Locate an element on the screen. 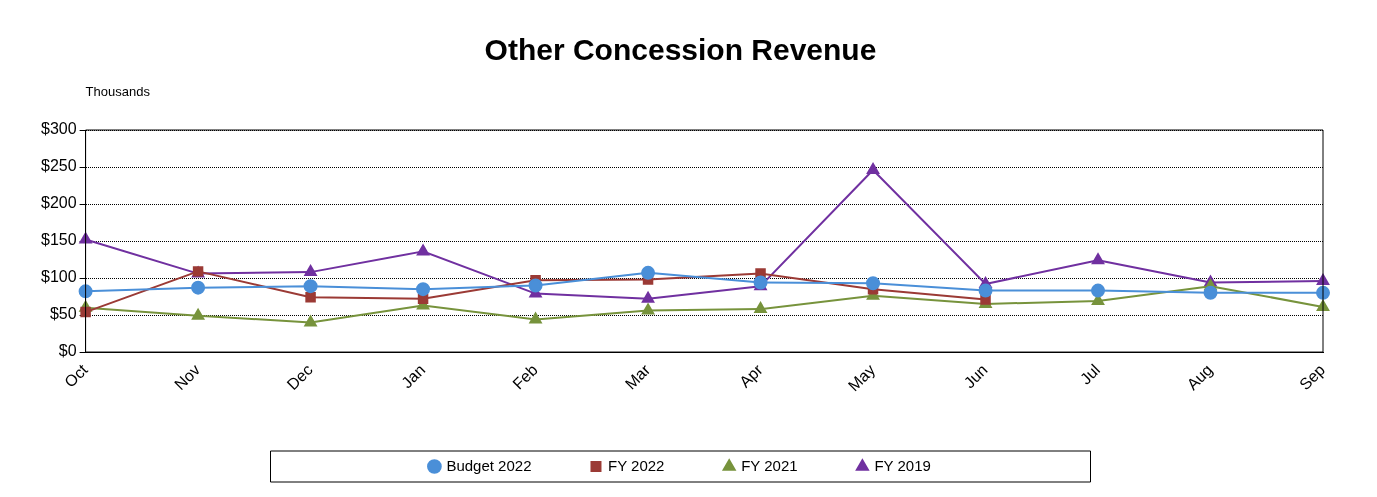 The image size is (1377, 497). x-tick-label: Sep is located at coordinates (1312, 377).